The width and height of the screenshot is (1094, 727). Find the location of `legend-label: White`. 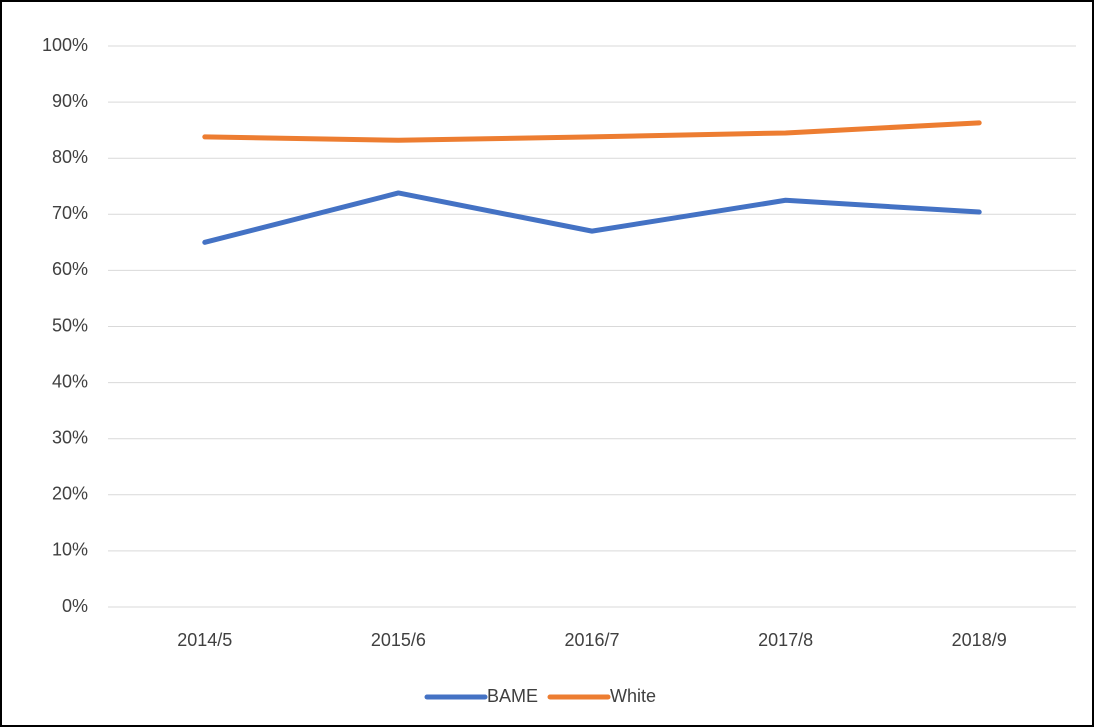

legend-label: White is located at coordinates (633, 696).